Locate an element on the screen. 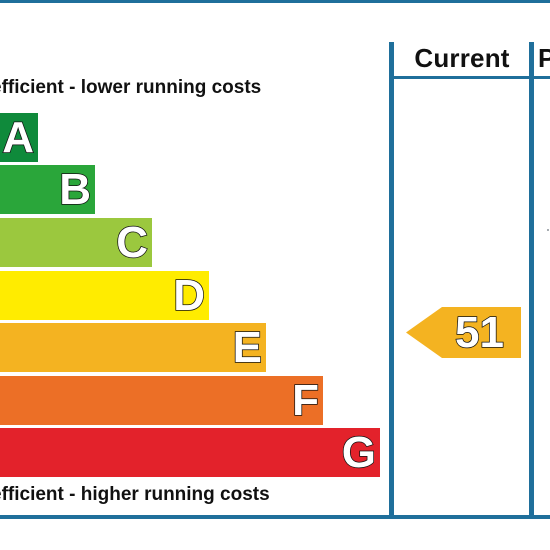 The height and width of the screenshot is (550, 550). band-f-letter: F is located at coordinates (305, 400).